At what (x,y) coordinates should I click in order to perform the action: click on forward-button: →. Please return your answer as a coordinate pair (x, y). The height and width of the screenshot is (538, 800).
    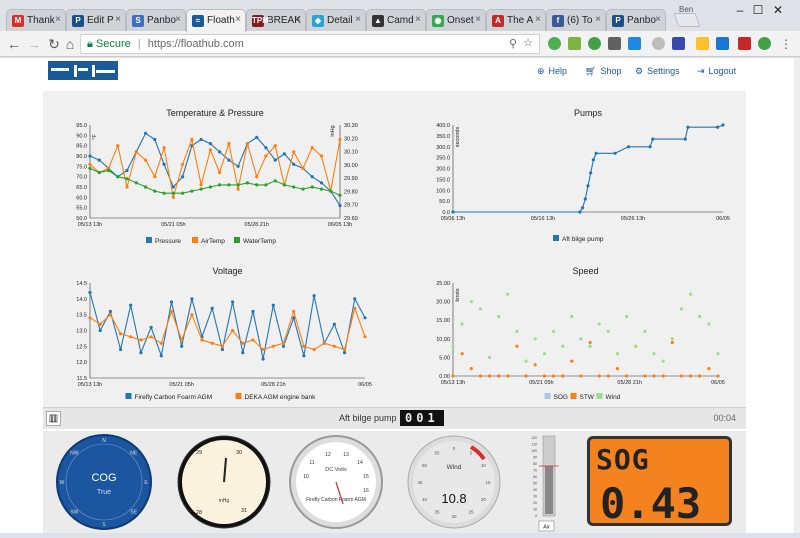
    Looking at the image, I should click on (34, 44).